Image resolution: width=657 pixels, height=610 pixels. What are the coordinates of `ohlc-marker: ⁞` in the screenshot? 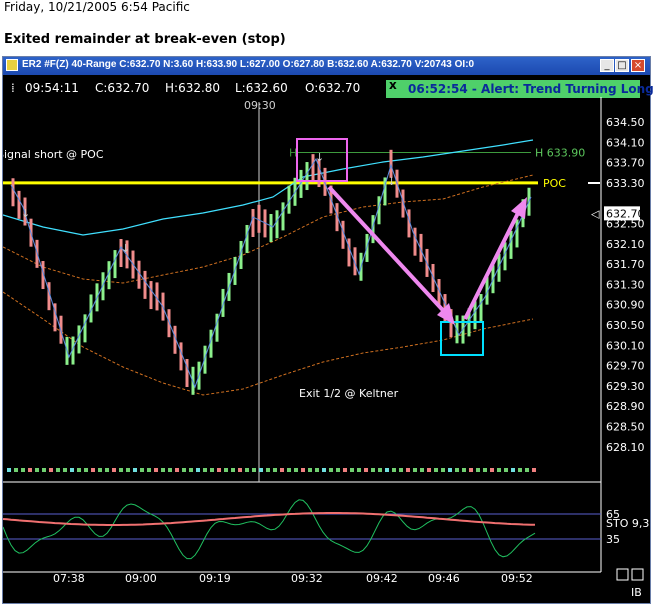 It's located at (13, 88).